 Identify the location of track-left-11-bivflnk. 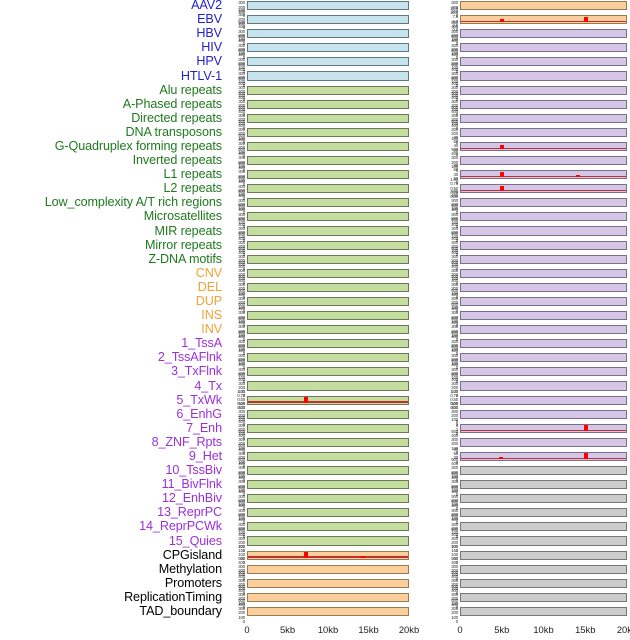
(328, 485).